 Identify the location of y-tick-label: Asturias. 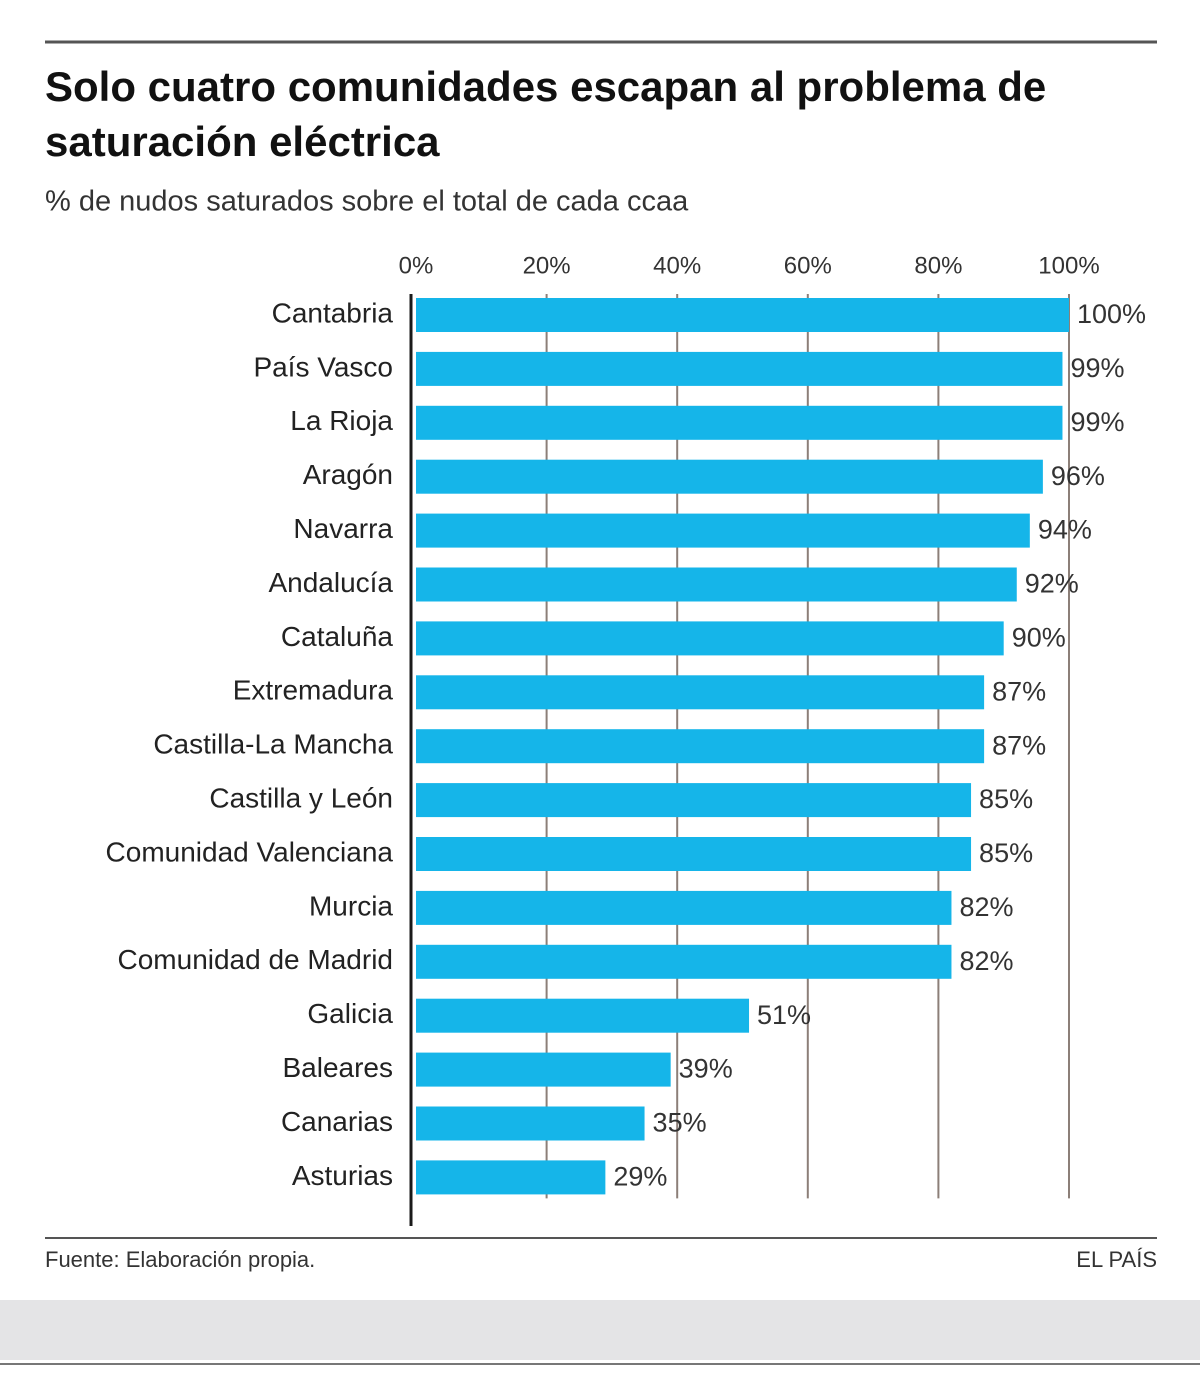
(342, 1175).